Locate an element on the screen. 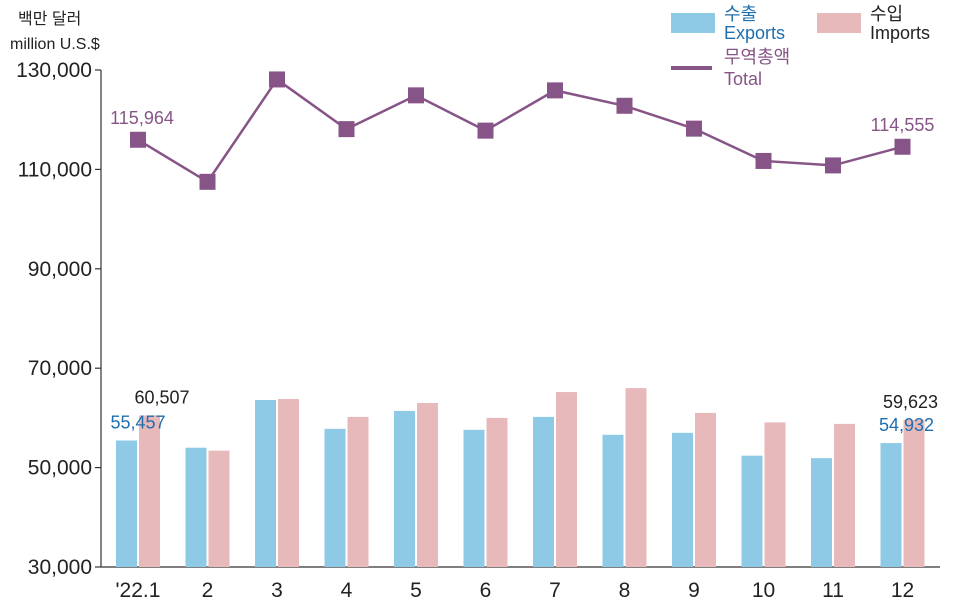 This screenshot has height=603, width=957. x-tick-label: 4 is located at coordinates (347, 590).